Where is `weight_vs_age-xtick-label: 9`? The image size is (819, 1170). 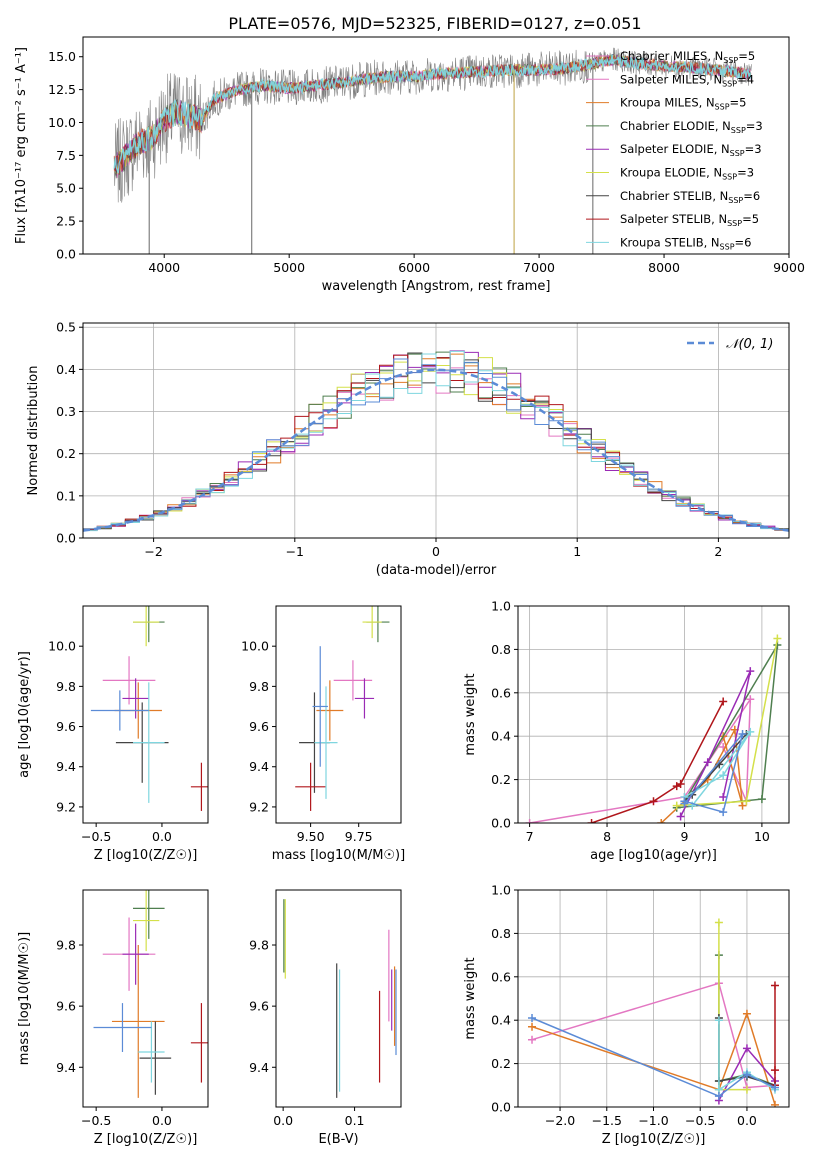
weight_vs_age-xtick-label: 9 is located at coordinates (684, 836).